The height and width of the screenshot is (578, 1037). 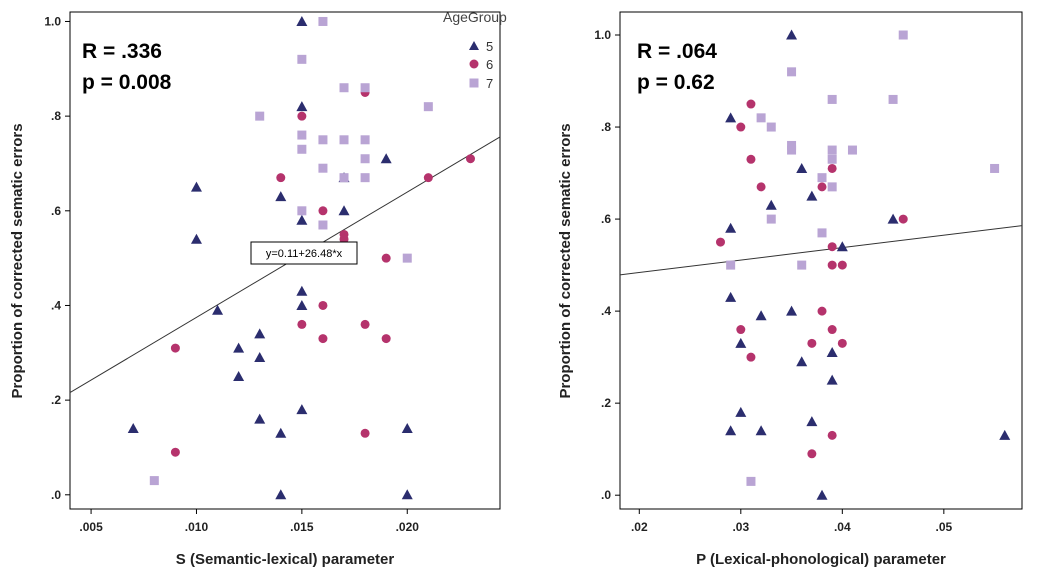 I want to click on x-tick-label: .05, so click(x=943, y=527).